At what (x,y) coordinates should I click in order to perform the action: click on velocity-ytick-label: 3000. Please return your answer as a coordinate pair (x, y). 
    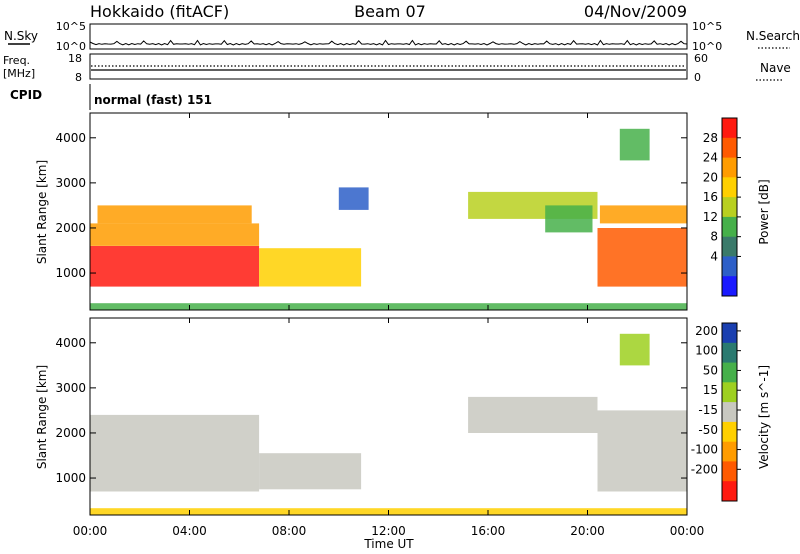
    Looking at the image, I should click on (70, 388).